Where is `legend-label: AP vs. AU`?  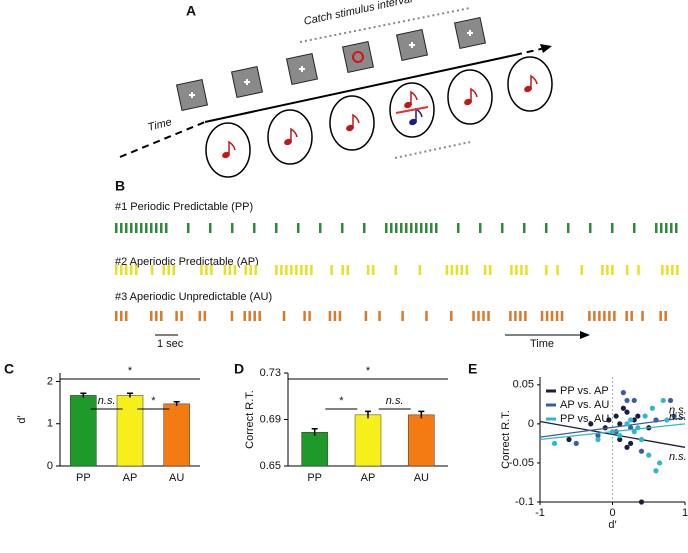
legend-label: AP vs. AU is located at coordinates (584, 405).